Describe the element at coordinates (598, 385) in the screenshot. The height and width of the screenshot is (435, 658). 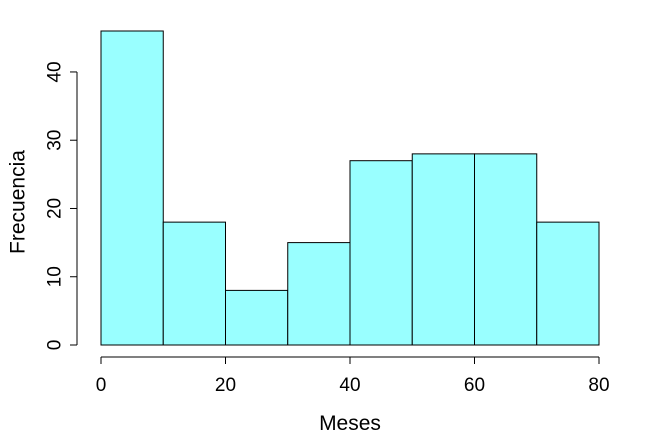
I see `x-tick-label: 80` at that location.